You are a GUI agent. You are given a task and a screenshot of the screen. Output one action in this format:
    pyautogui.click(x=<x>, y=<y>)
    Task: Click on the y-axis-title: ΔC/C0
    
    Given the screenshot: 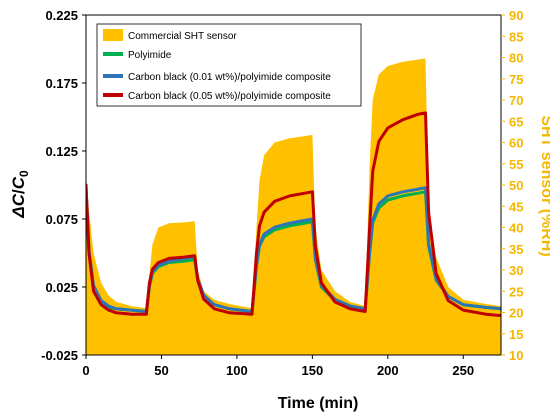 What is the action you would take?
    pyautogui.click(x=20, y=194)
    